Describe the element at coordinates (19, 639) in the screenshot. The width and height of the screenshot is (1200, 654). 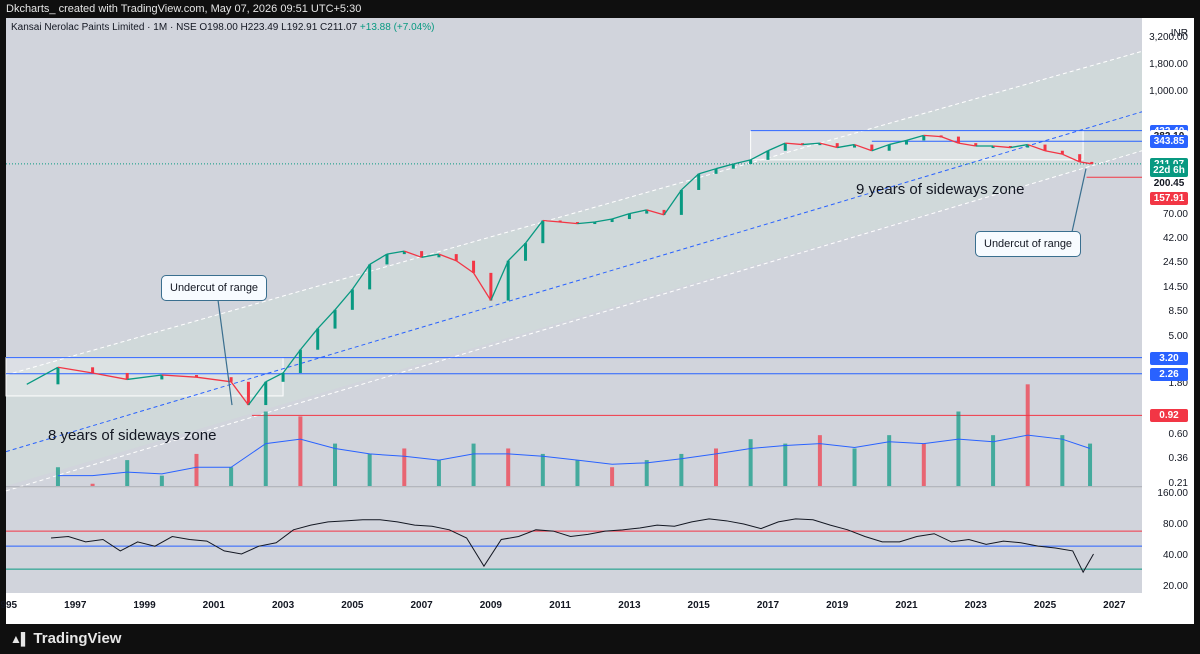
I see `tradingview-mark-icon: ▲▌` at that location.